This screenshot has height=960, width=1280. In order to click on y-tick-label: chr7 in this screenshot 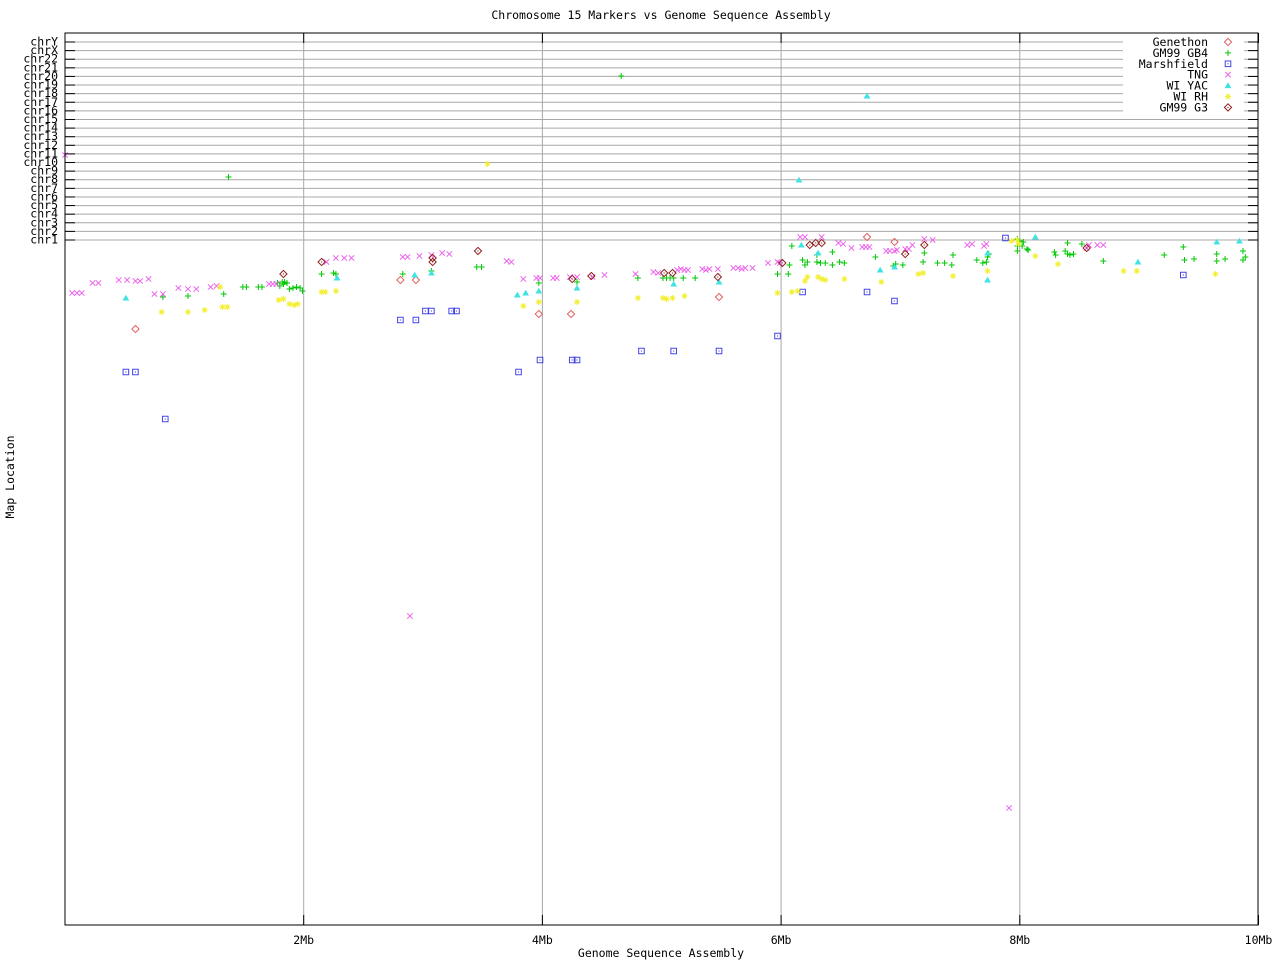, I will do `click(44, 188)`.